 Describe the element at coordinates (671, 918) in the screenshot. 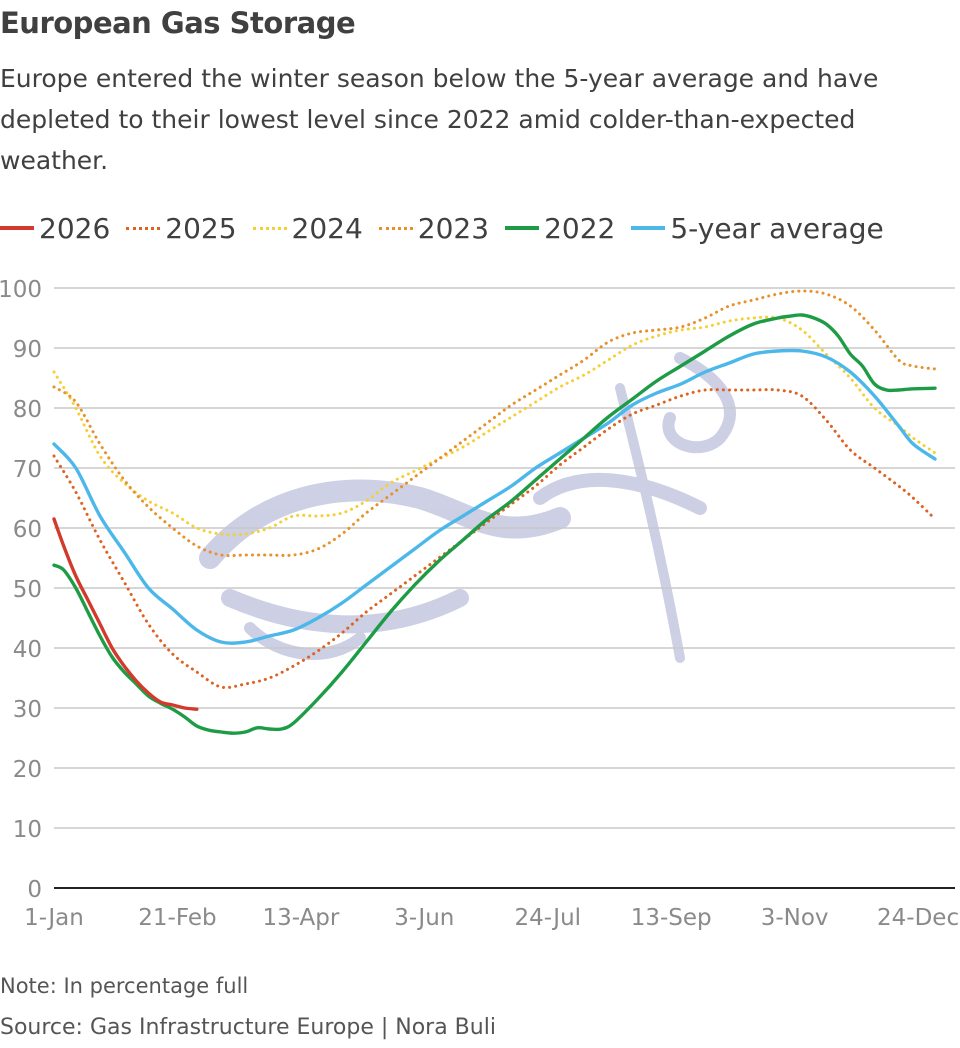

I see `x-tick-label: 13-Sep` at that location.